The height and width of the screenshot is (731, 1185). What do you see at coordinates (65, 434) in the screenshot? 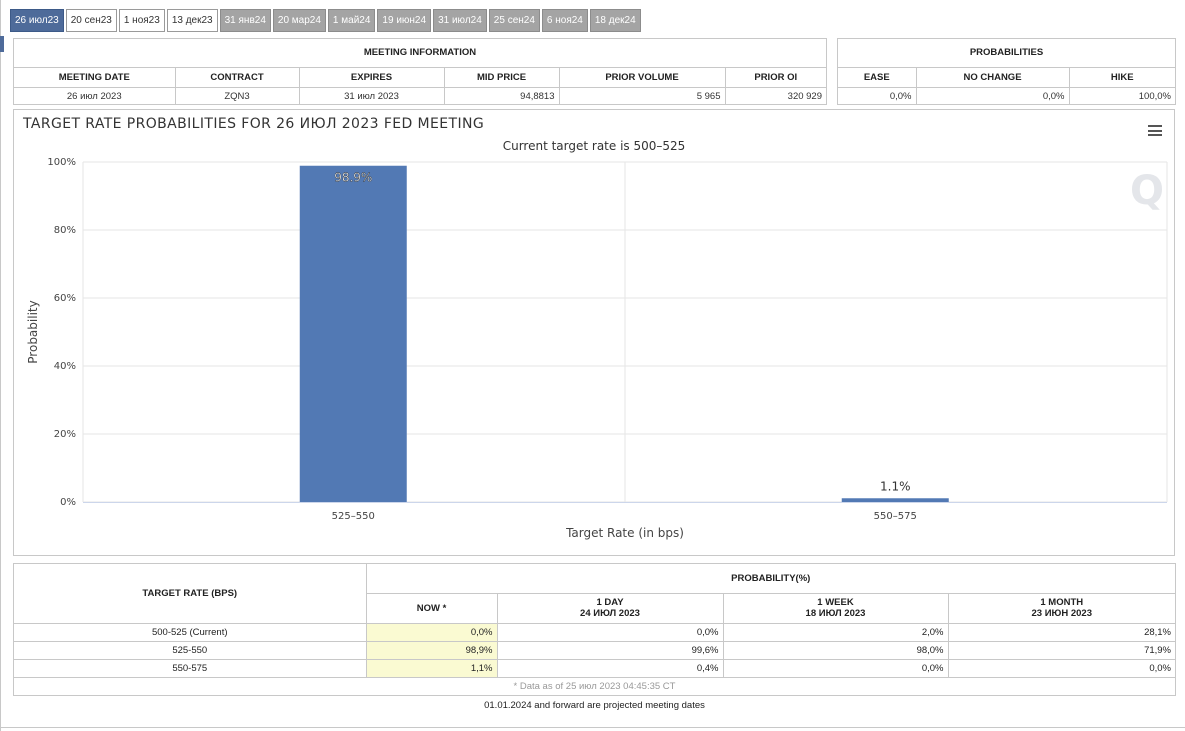
I see `y-tick-label: 20%` at bounding box center [65, 434].